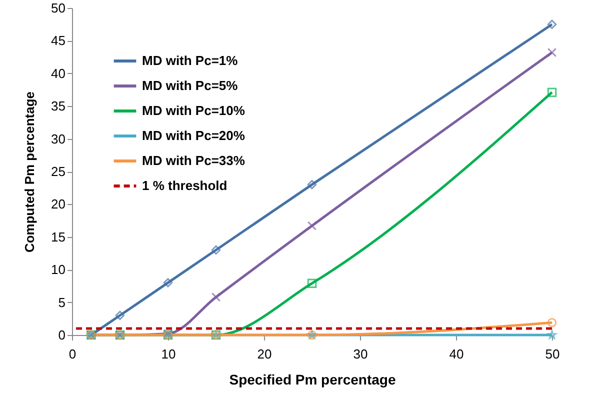 This screenshot has width=613, height=407. What do you see at coordinates (58, 106) in the screenshot?
I see `y-tick-label: 35` at bounding box center [58, 106].